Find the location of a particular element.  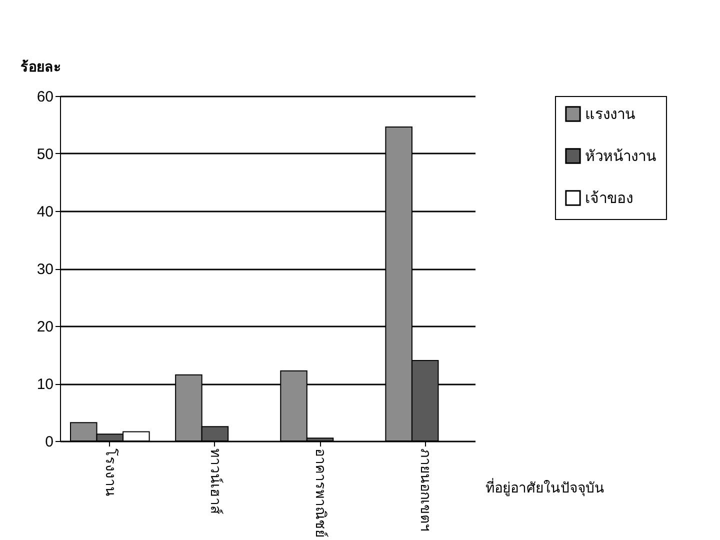

y-tick-label: 60 is located at coordinates (45, 97).